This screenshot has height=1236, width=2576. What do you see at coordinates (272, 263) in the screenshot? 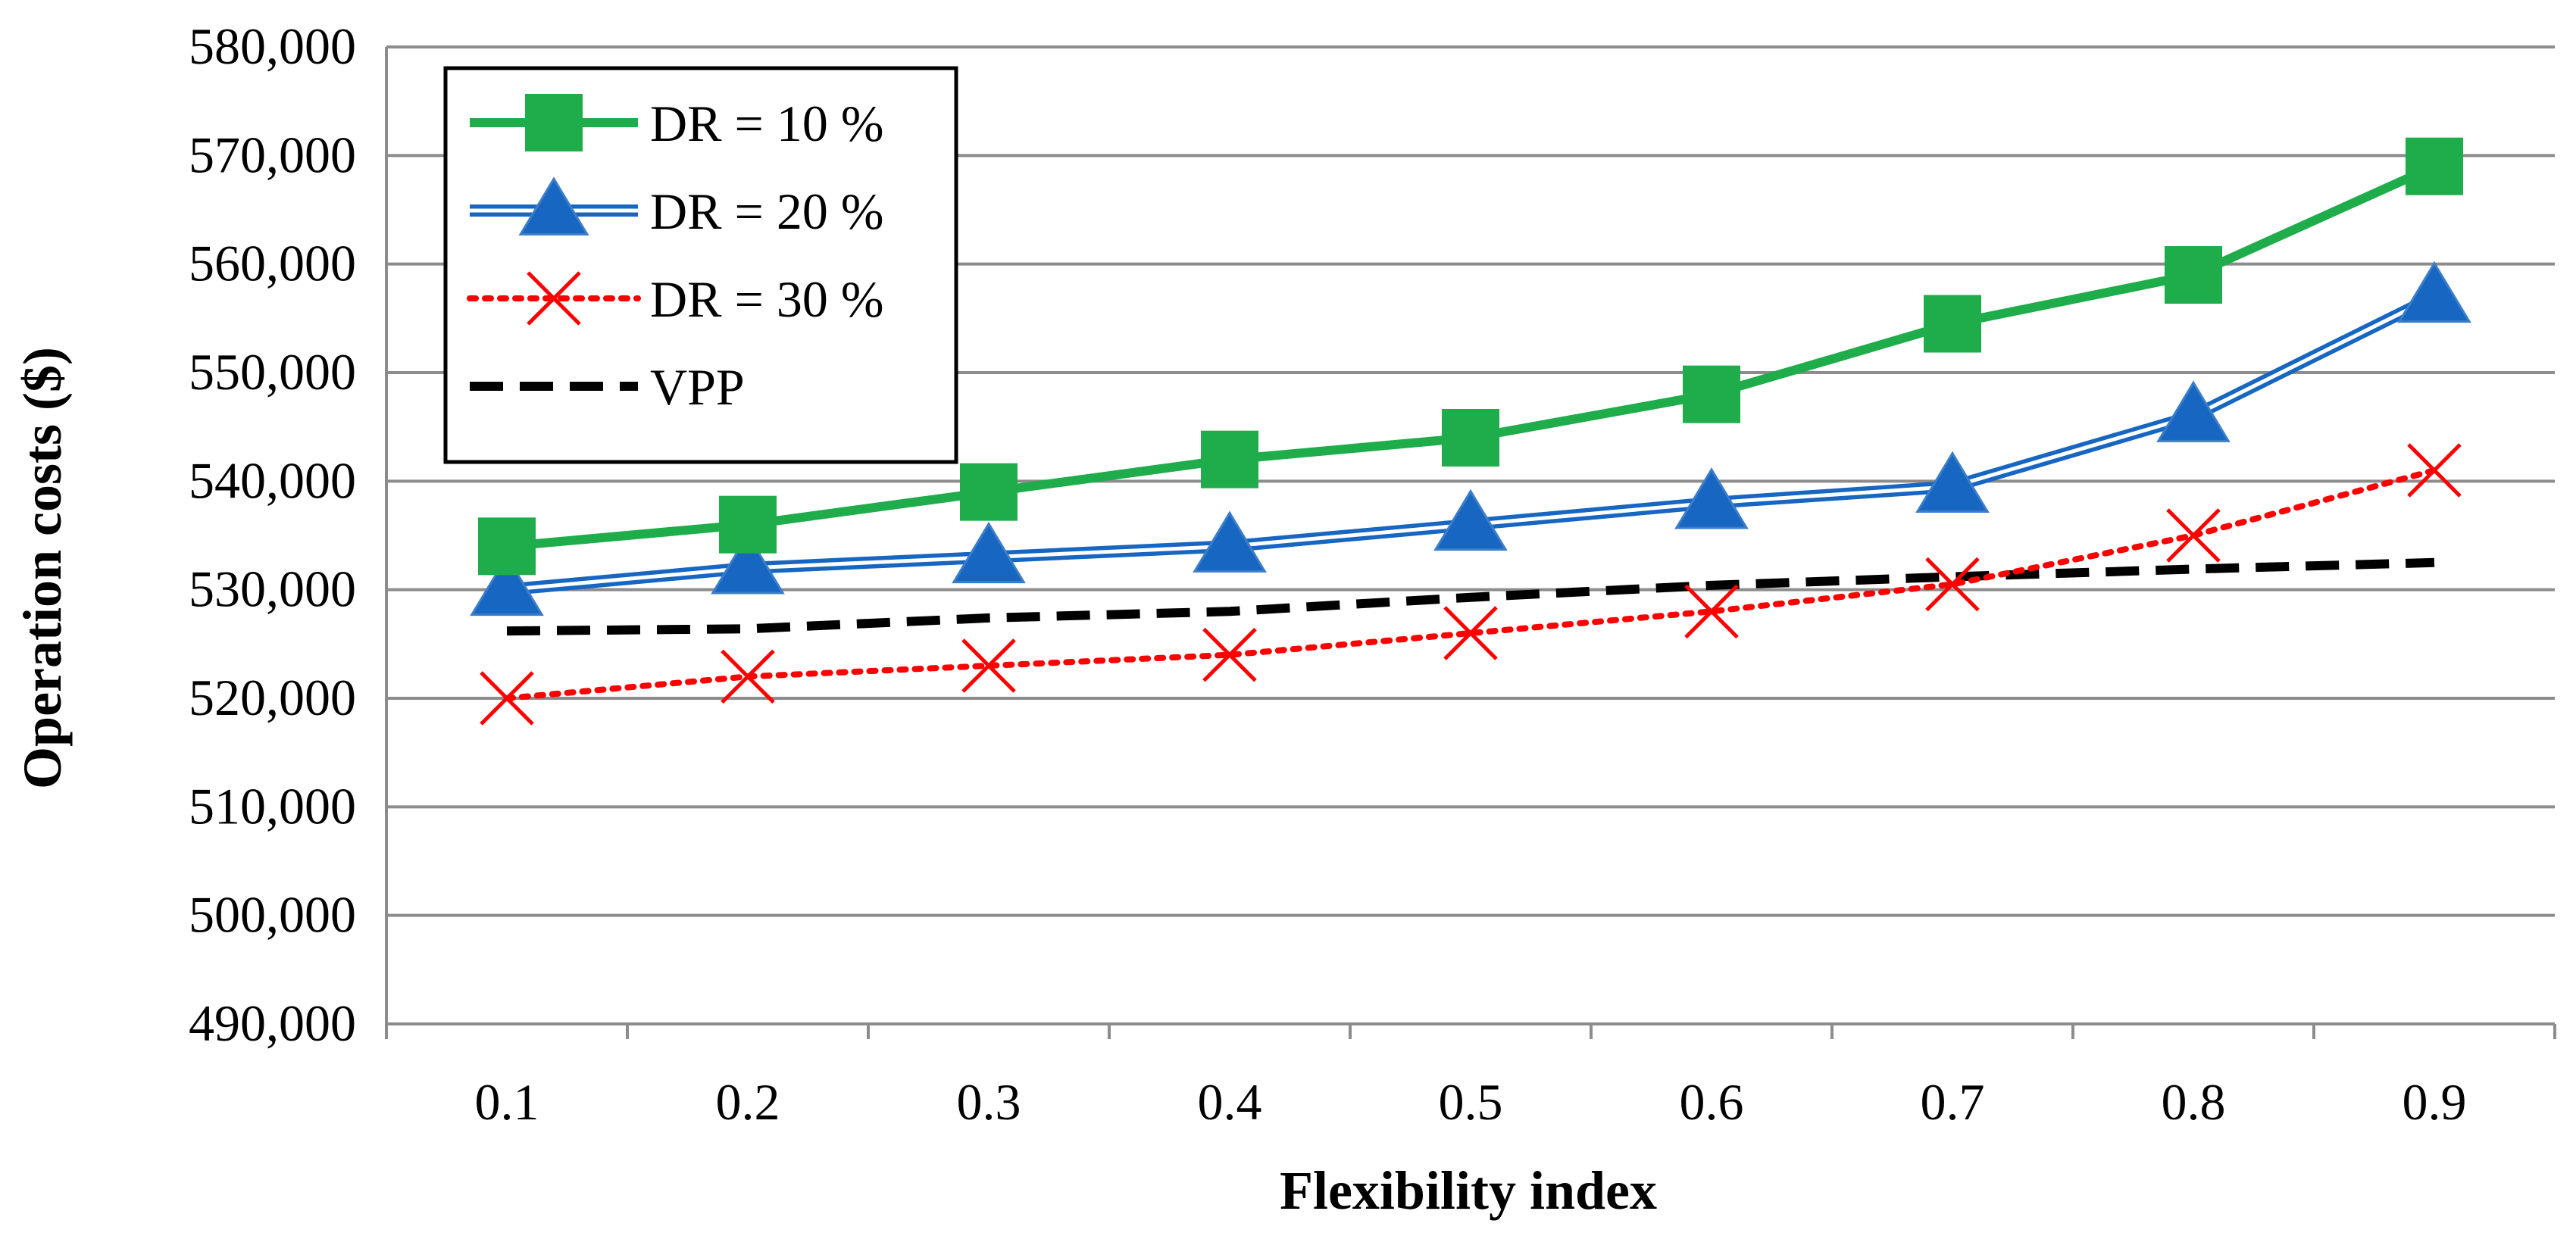
I see `y-tick-label: 560,000` at bounding box center [272, 263].